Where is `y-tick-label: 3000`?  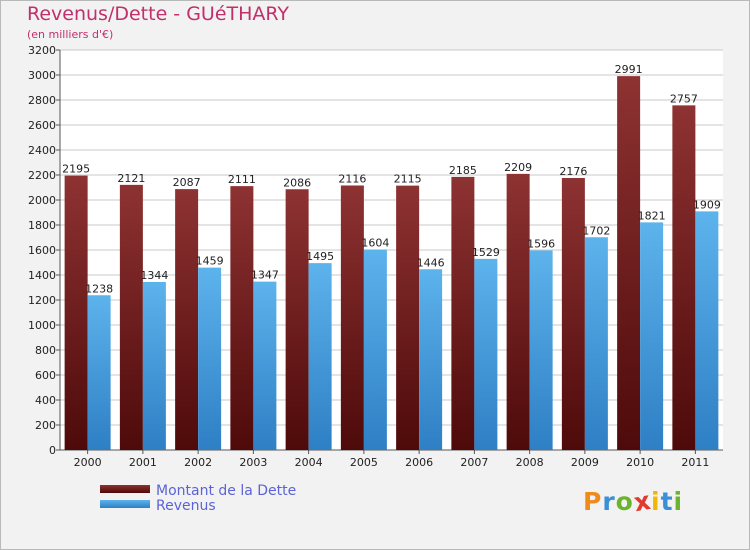
y-tick-label: 3000 is located at coordinates (42, 75).